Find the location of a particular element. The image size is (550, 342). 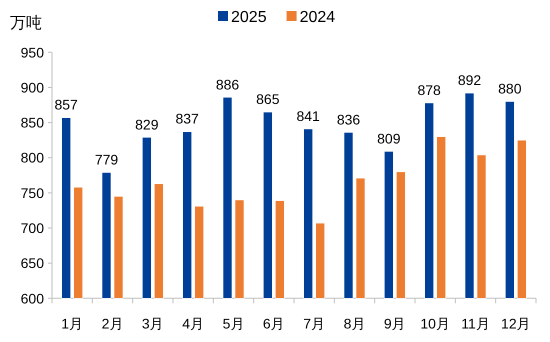

x-tick-label: 10月 is located at coordinates (435, 323).